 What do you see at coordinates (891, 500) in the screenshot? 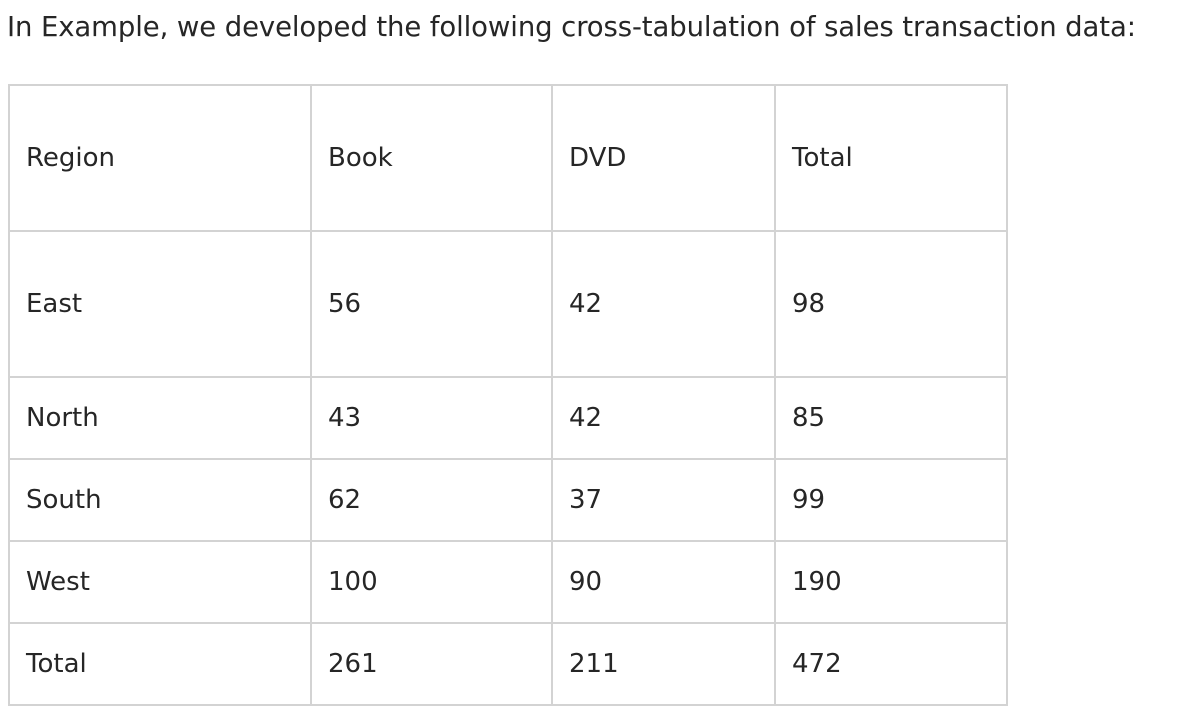
I see `total-cell: 99` at bounding box center [891, 500].